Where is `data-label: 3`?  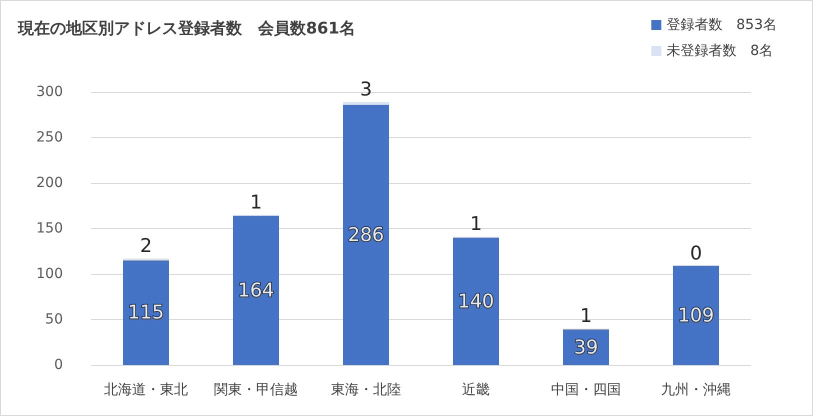
data-label: 3 is located at coordinates (366, 89).